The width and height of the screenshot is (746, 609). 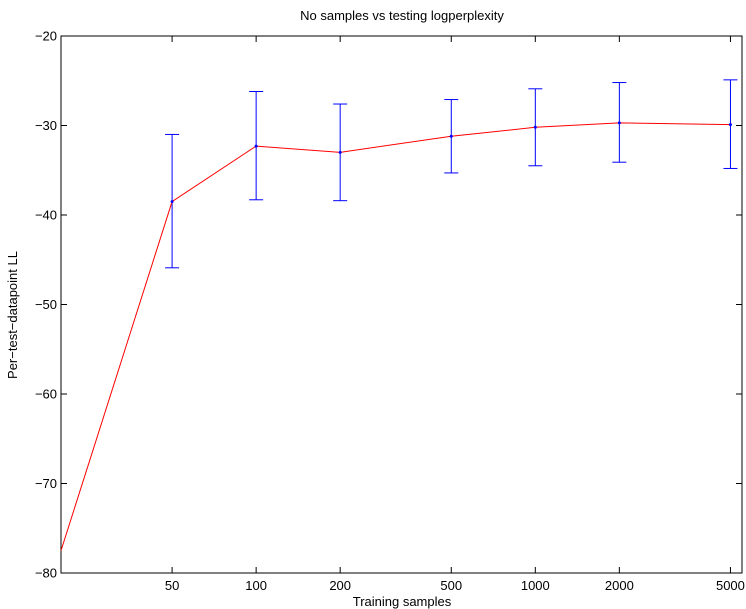 What do you see at coordinates (256, 585) in the screenshot?
I see `x-tick-label: 100` at bounding box center [256, 585].